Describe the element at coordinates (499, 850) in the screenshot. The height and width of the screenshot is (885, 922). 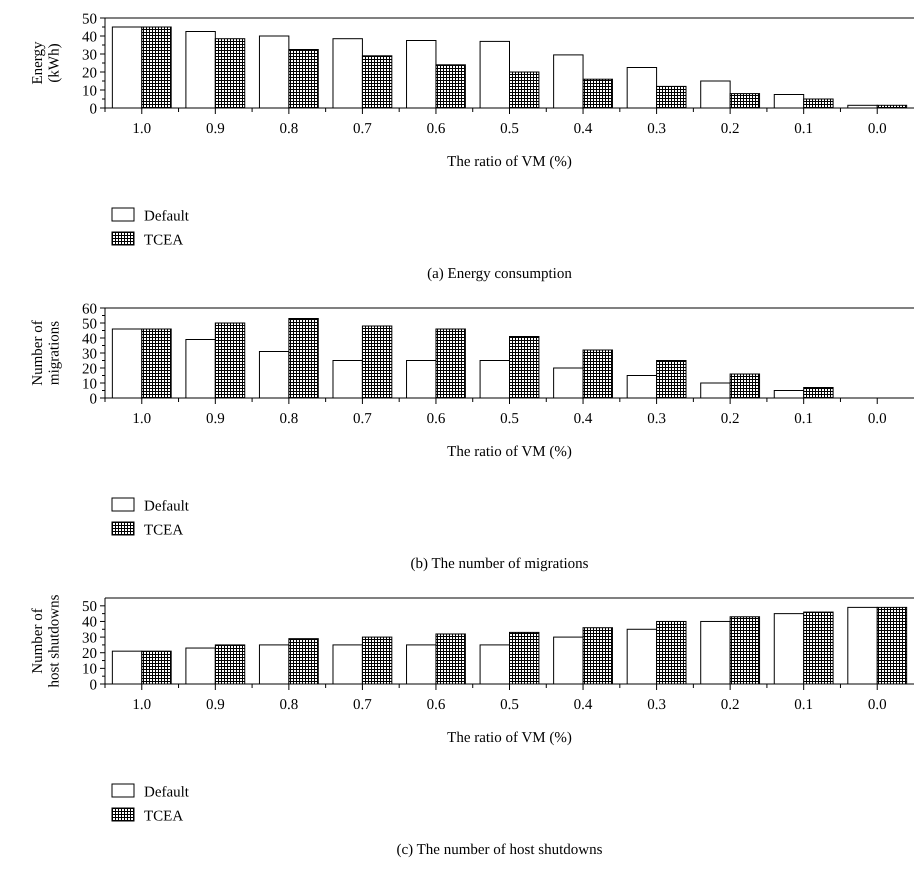
I see `text: (c) The number of host shutdowns` at that location.